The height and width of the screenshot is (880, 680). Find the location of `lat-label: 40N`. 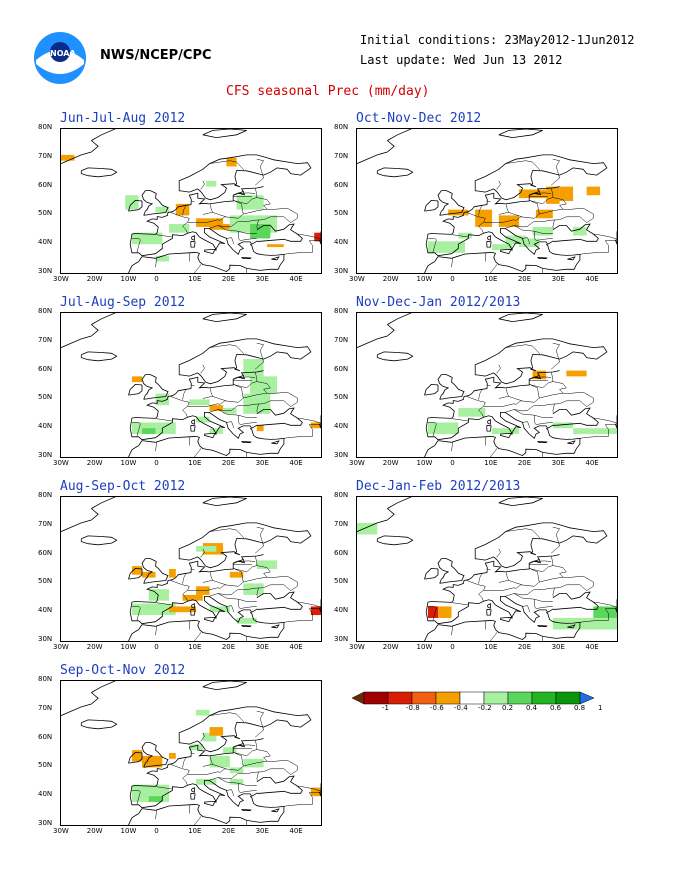

lat-label: 40N is located at coordinates (341, 242).